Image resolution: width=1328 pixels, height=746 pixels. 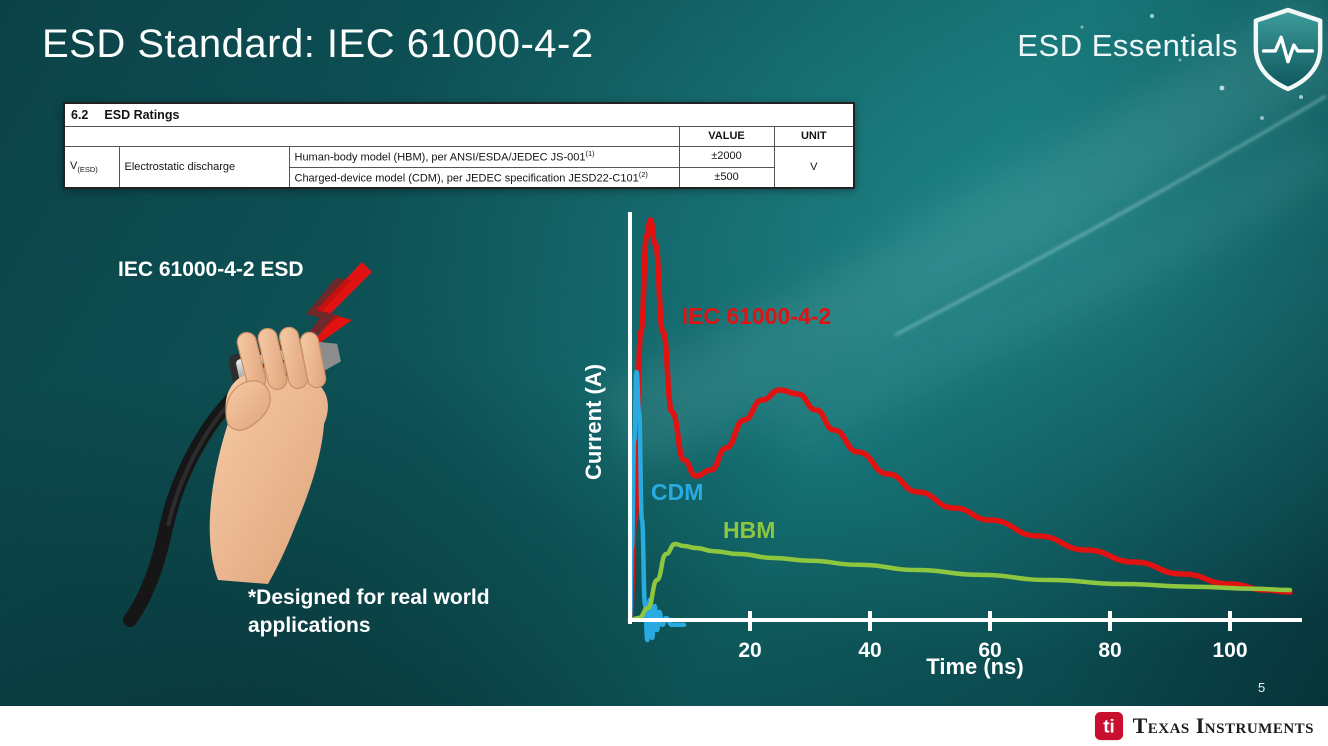 I want to click on page-title: ESD Standard: IEC 61000-4-2, so click(x=318, y=44).